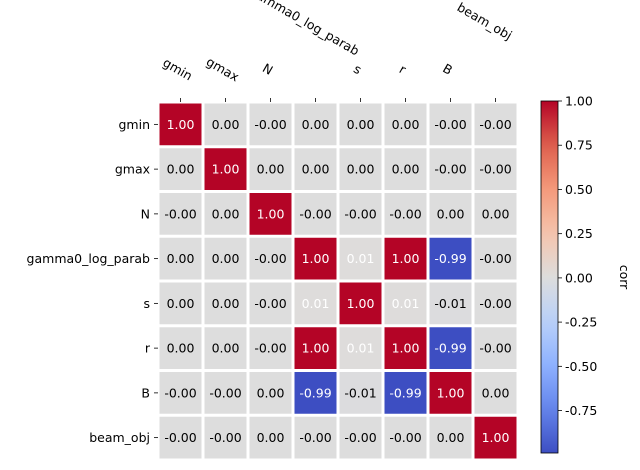  Describe the element at coordinates (89, 258) in the screenshot. I see `y-tick-label: gamma0_log_parab` at that location.